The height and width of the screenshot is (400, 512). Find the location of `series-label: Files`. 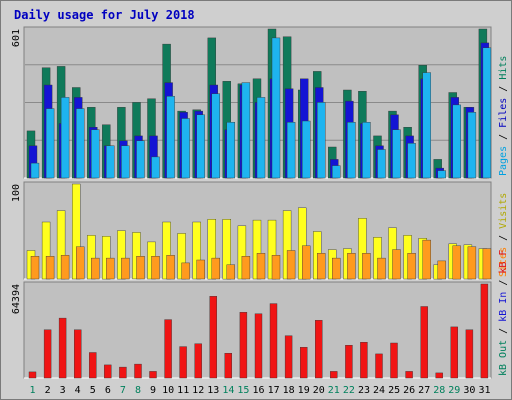

series-label: Files is located at coordinates (503, 113).